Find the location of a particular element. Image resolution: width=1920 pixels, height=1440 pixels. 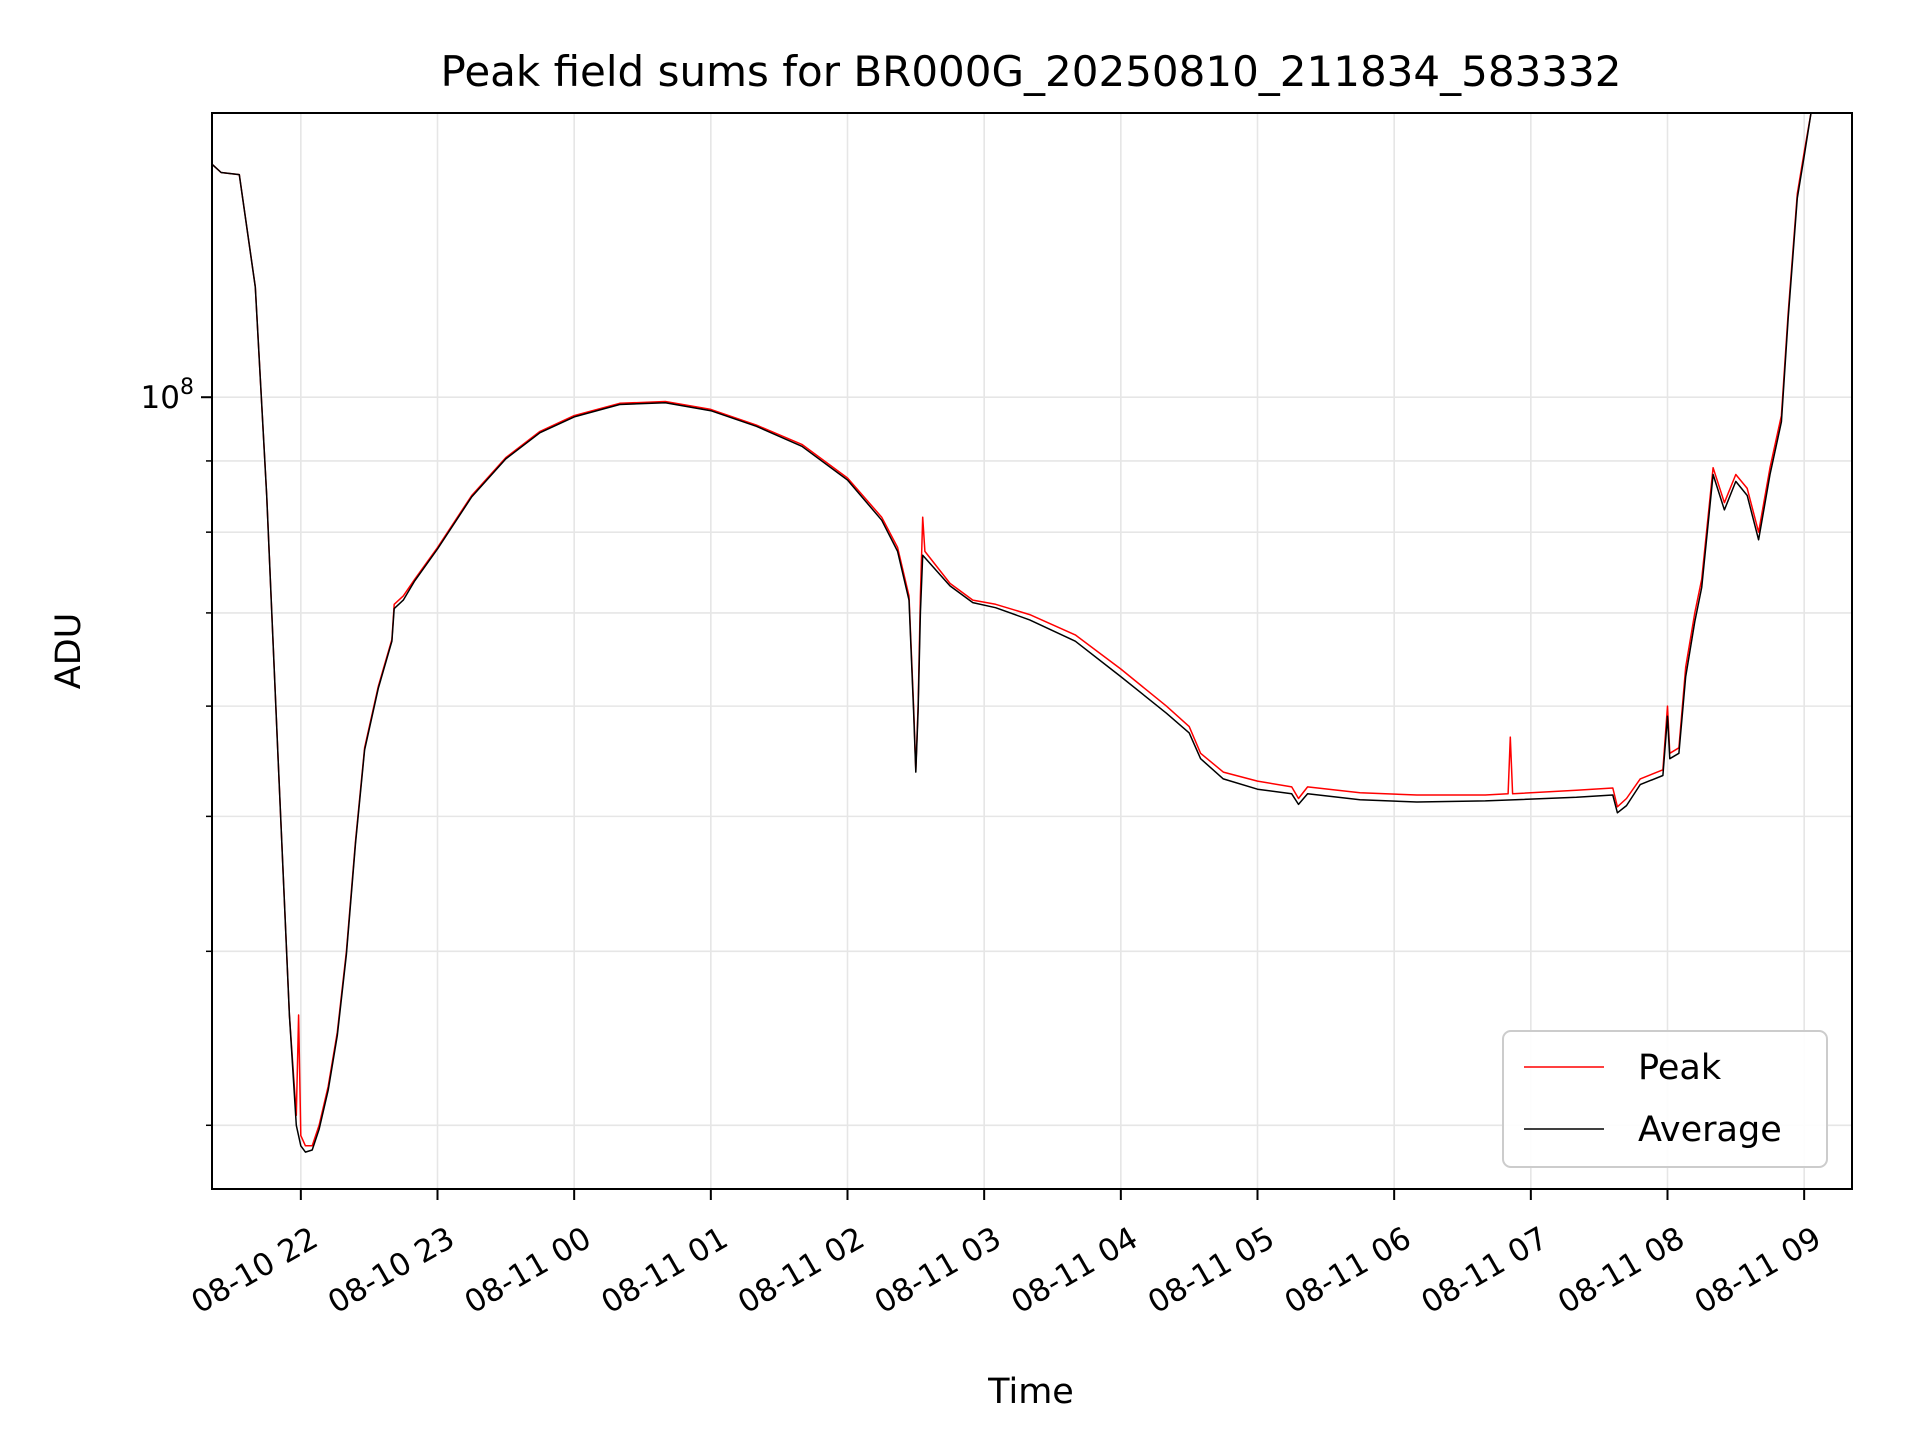

legend-label-peak: Peak is located at coordinates (1680, 1068).